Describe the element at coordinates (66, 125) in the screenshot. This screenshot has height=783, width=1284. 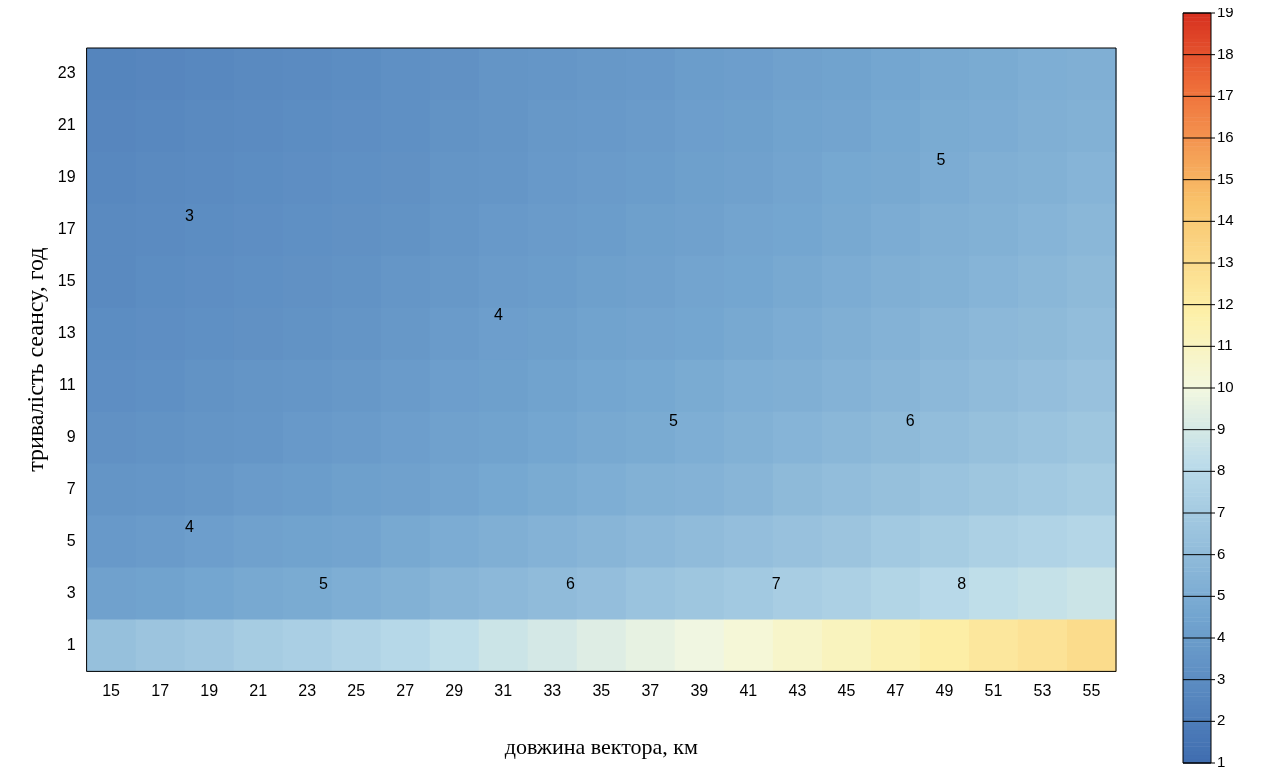
I see `y-tick-label: 21` at that location.